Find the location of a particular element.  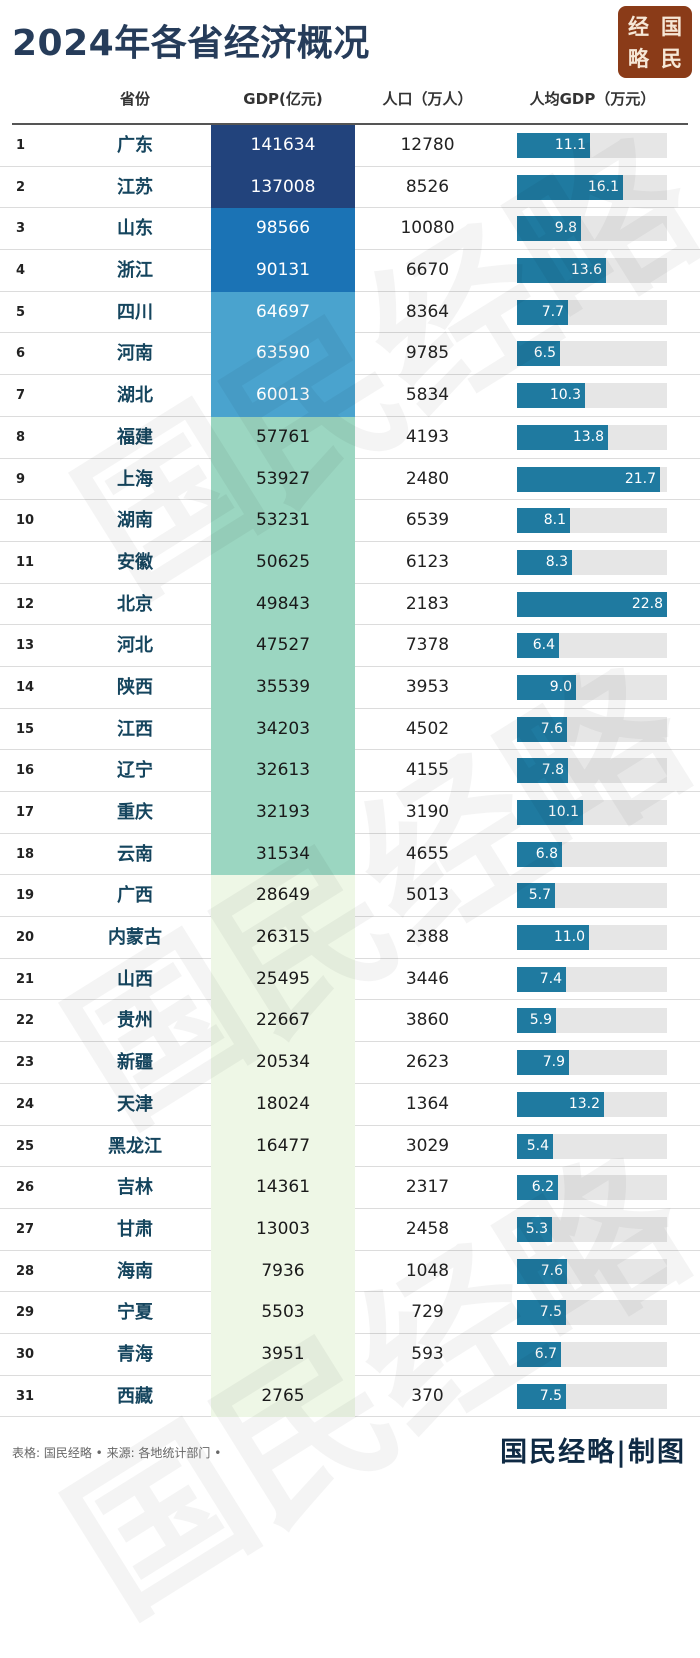

gdp-cell: 53927 is located at coordinates (283, 479).